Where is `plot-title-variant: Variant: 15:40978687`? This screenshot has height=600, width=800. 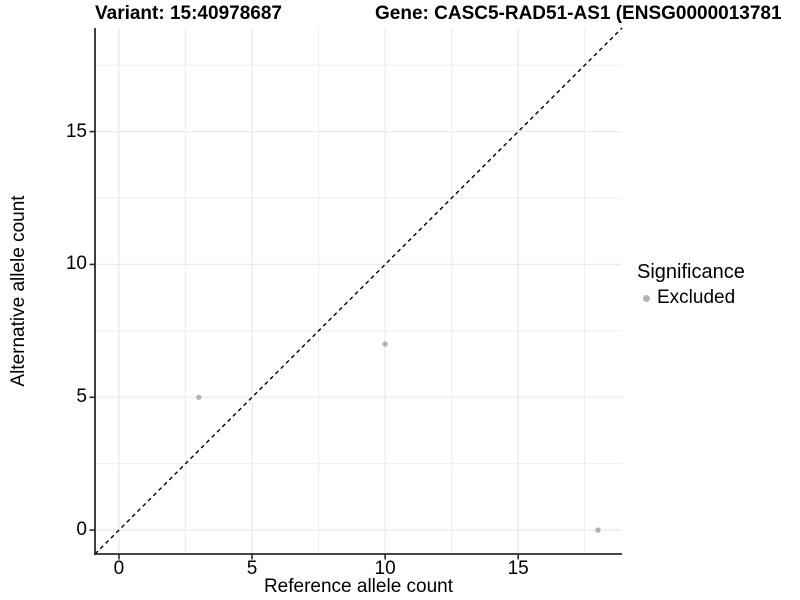 plot-title-variant: Variant: 15:40978687 is located at coordinates (188, 13).